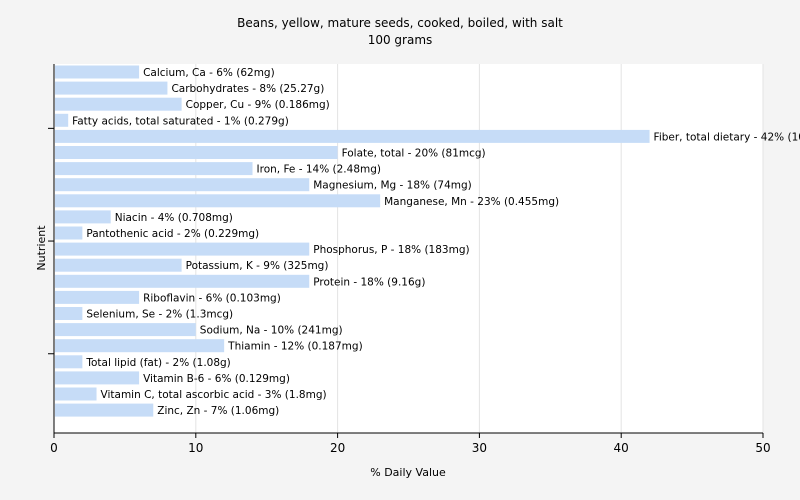 This screenshot has height=500, width=800. What do you see at coordinates (410, 444) in the screenshot?
I see `x-ticks: 0 10 20 30 40 50` at bounding box center [410, 444].